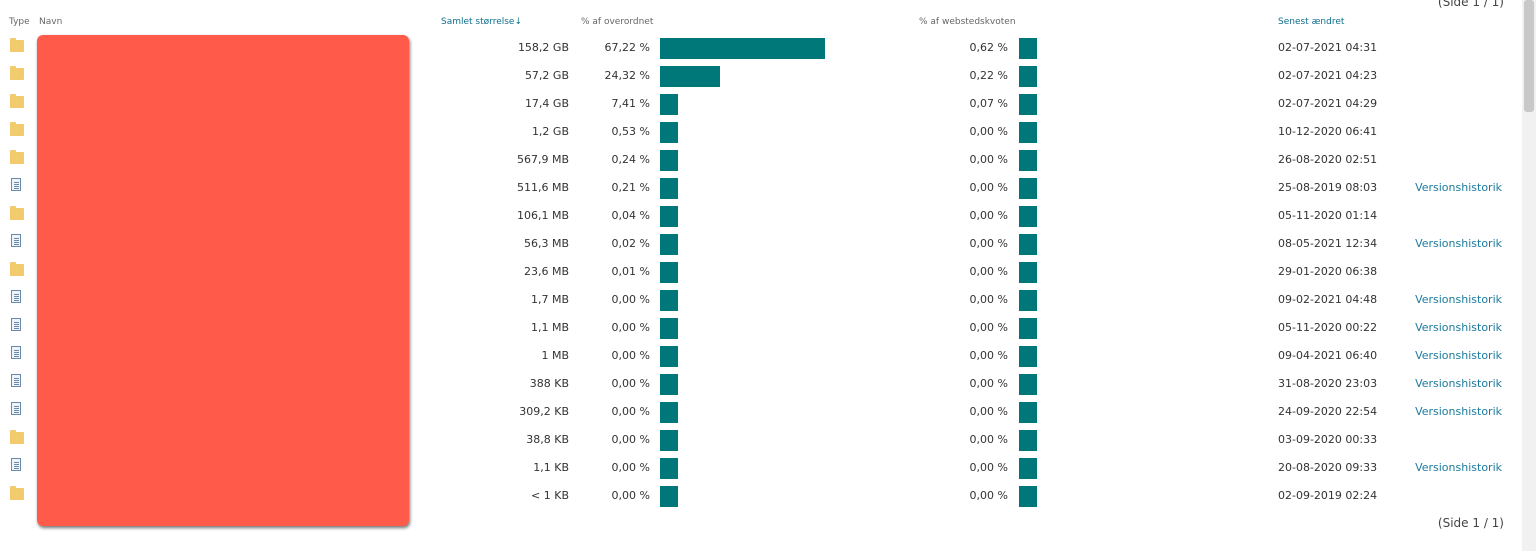 This screenshot has height=551, width=1536. Describe the element at coordinates (1470, 523) in the screenshot. I see `pager-bottom: (Side 1 / 1)` at that location.